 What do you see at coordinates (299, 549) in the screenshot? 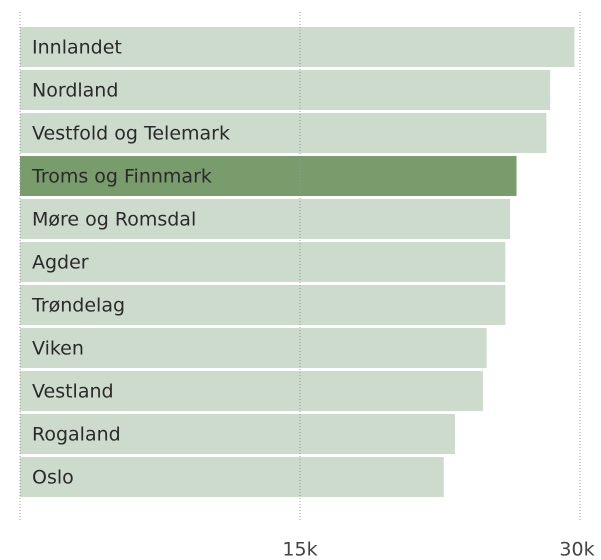
I see `x-tick-label: 15k` at bounding box center [299, 549].